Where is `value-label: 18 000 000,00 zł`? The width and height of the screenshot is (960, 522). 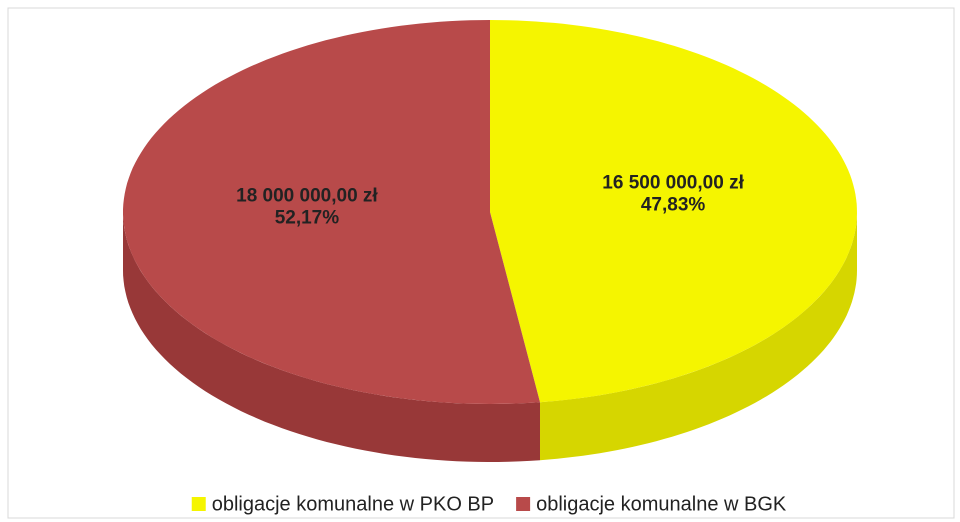
value-label: 18 000 000,00 zł is located at coordinates (307, 196).